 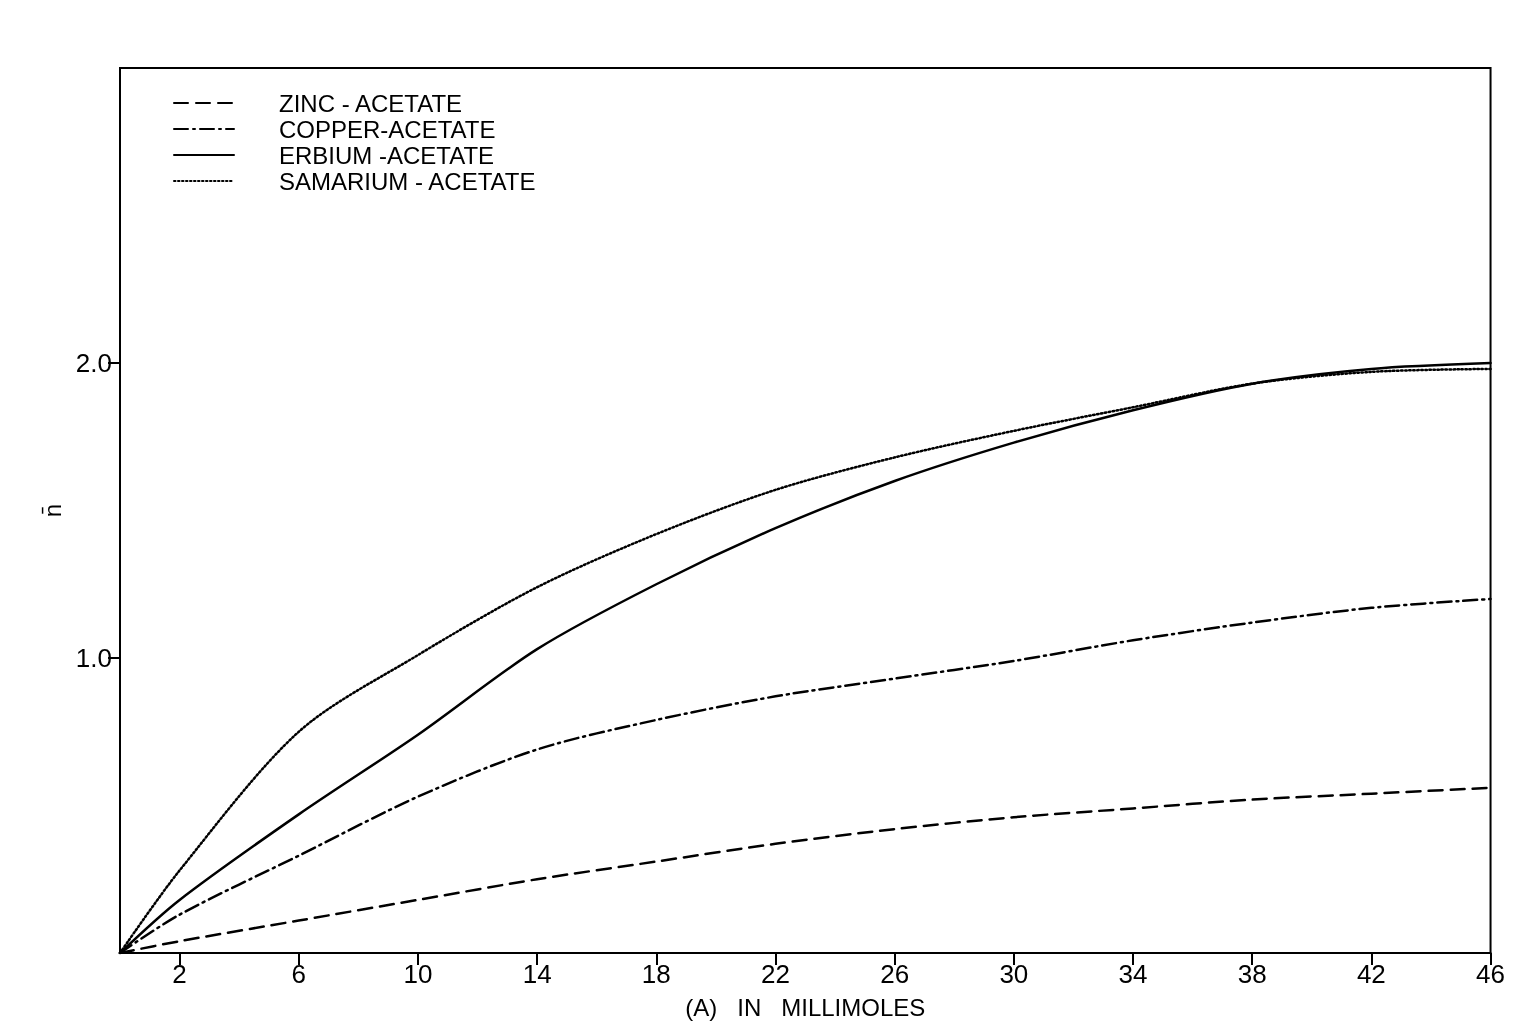 I want to click on x-tick-label: 38, so click(x=1252, y=974).